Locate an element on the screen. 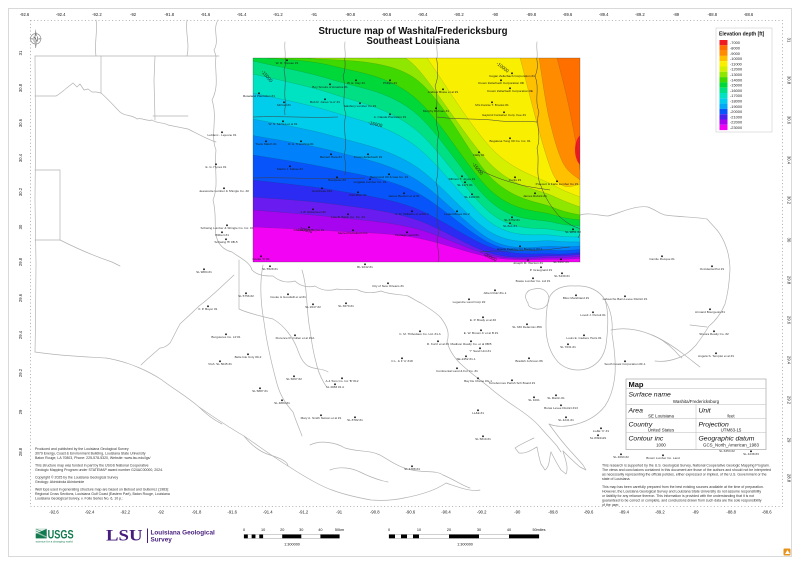 The image size is (800, 565). svg-text: Trans Match #1 is located at coordinates (266, 144).